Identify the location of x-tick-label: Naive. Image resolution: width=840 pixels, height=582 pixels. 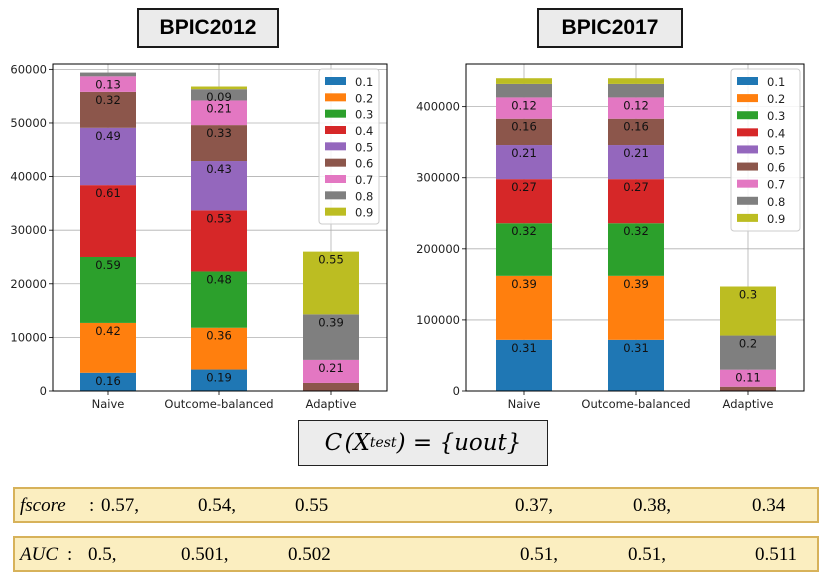
(524, 404).